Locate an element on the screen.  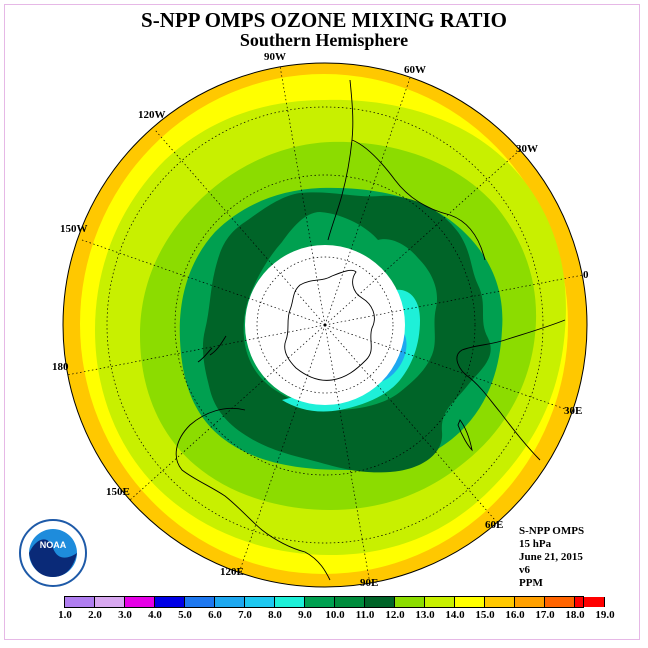
antarctica-coast is located at coordinates (329, 325).